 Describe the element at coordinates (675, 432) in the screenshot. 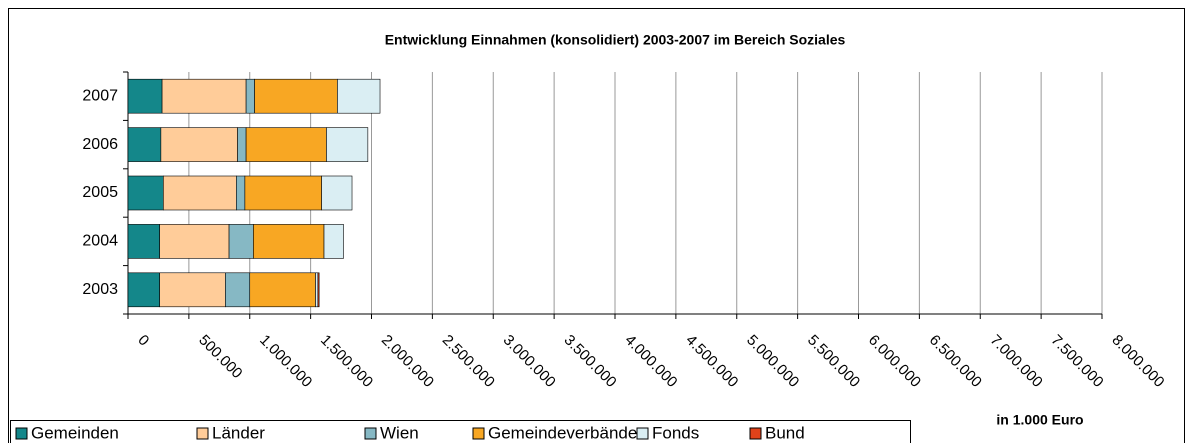

I see `legend-label: Fonds` at that location.